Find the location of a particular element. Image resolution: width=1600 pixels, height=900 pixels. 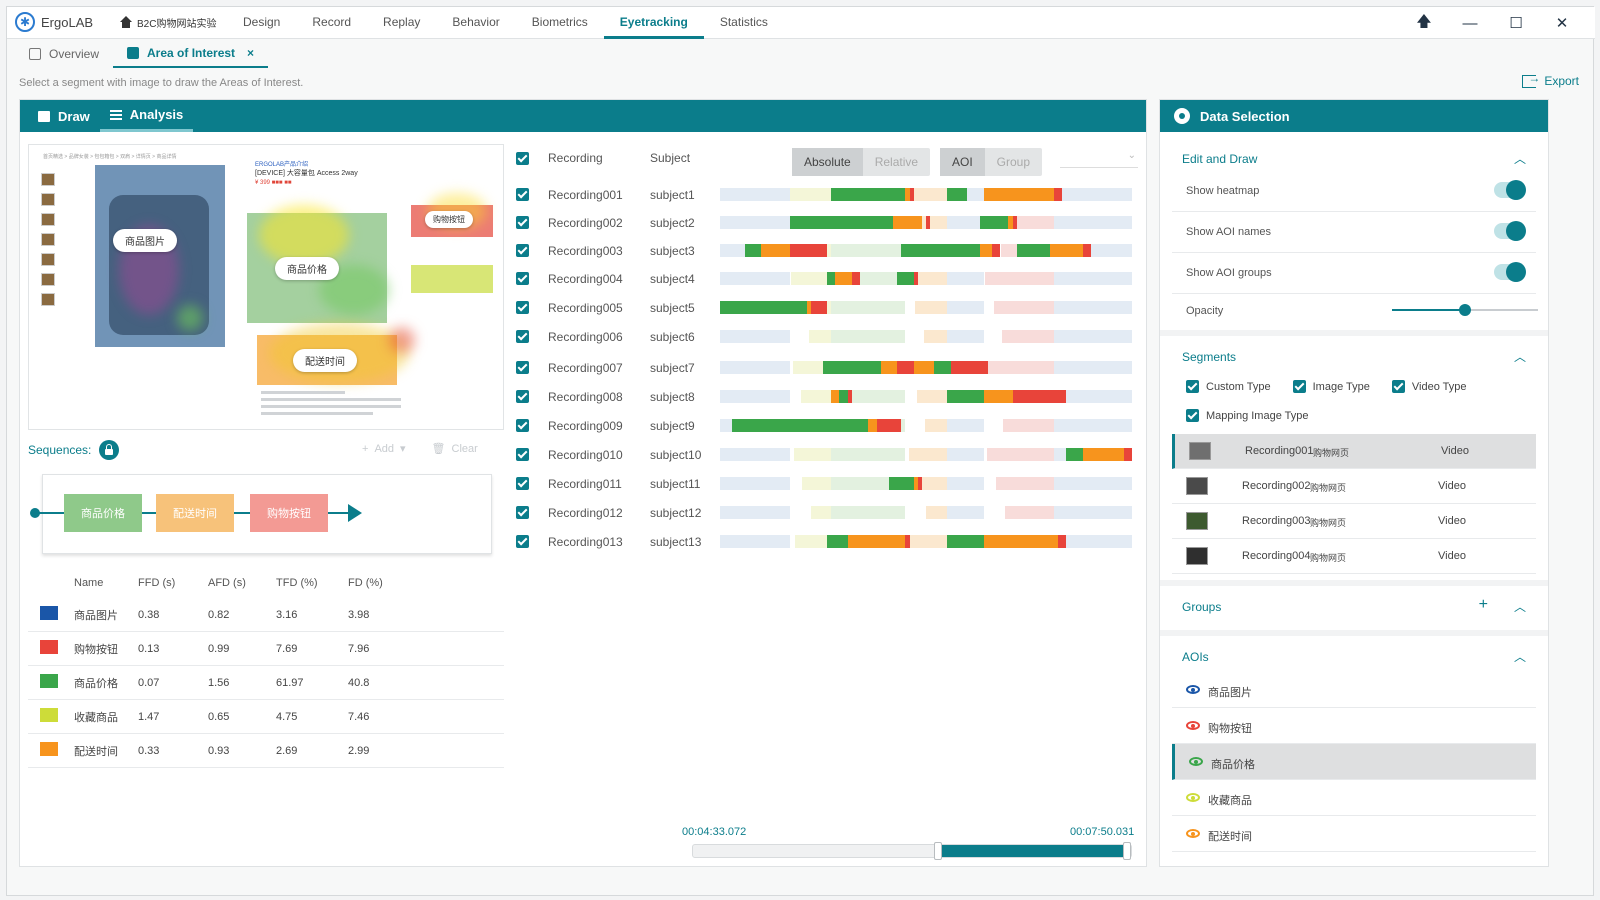

recording-row: Recording012 subject12 is located at coordinates (827, 512).